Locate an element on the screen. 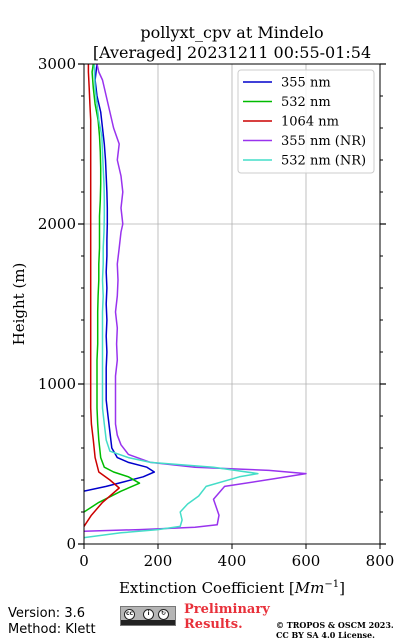 This screenshot has width=400, height=640. x-axis-label-text: Extinction Coefficient [ is located at coordinates (207, 588).